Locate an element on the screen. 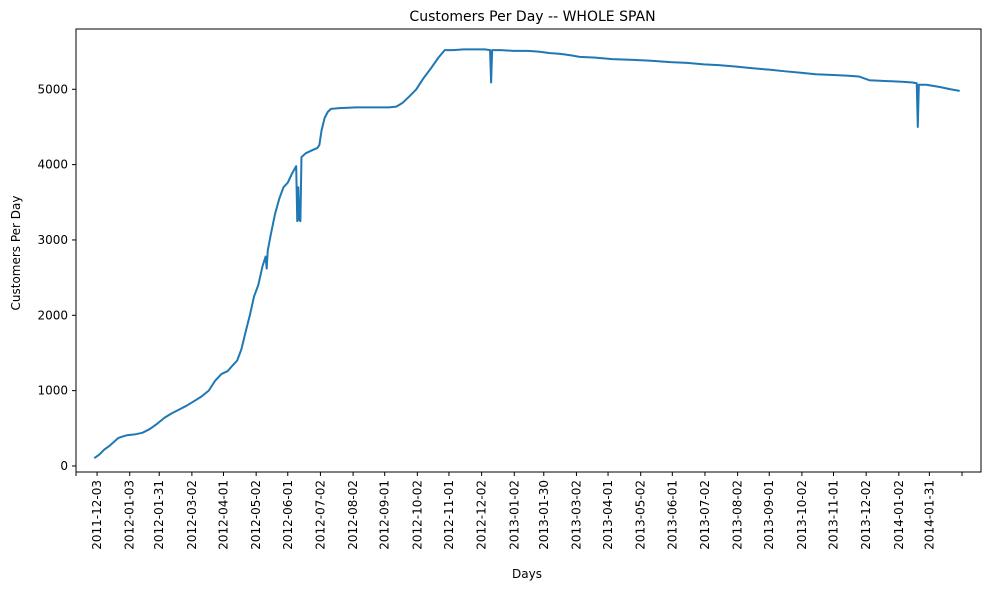  x-tick-label: 2012-09-01 is located at coordinates (385, 515).